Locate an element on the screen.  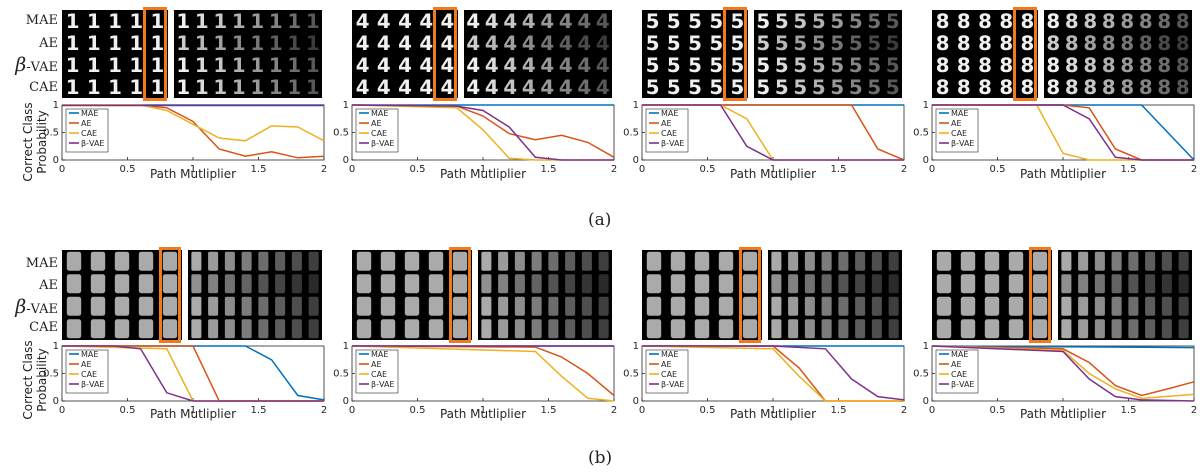
legend-label: CAE is located at coordinates (669, 133).